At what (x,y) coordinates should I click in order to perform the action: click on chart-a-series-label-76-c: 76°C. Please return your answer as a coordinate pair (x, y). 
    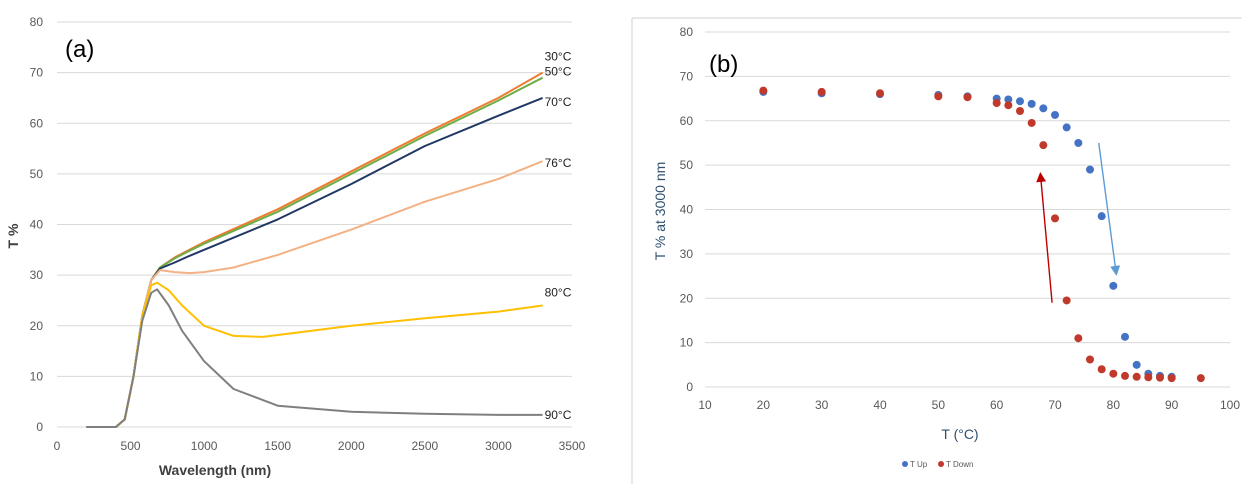
    Looking at the image, I should click on (558, 163).